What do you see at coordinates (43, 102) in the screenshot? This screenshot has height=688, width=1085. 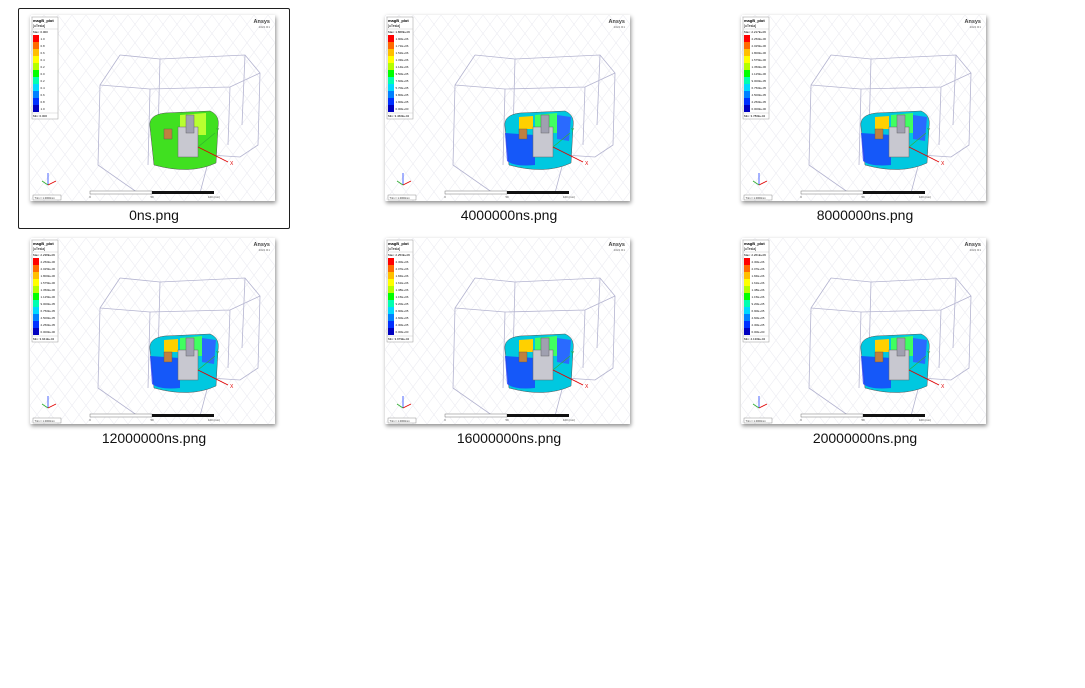 I see `legend-label: 0.8` at bounding box center [43, 102].